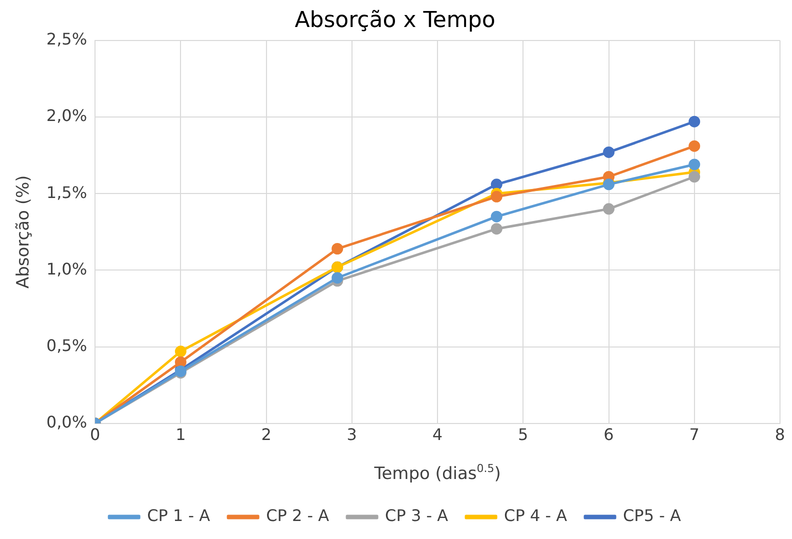  Describe the element at coordinates (67, 268) in the screenshot. I see `y-tick-label: 1,0%` at that location.